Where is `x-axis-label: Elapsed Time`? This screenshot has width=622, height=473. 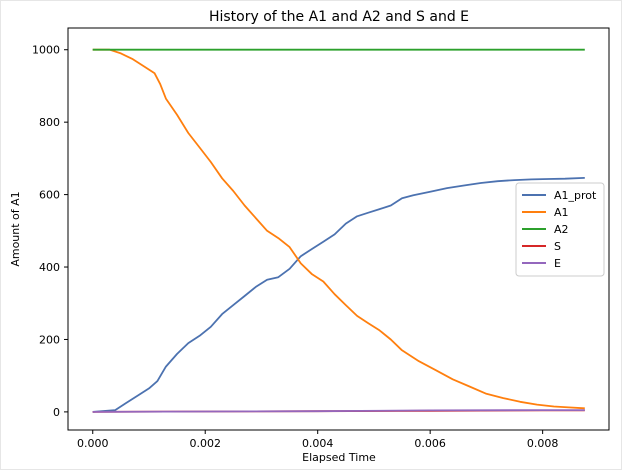 x-axis-label: Elapsed Time is located at coordinates (339, 457).